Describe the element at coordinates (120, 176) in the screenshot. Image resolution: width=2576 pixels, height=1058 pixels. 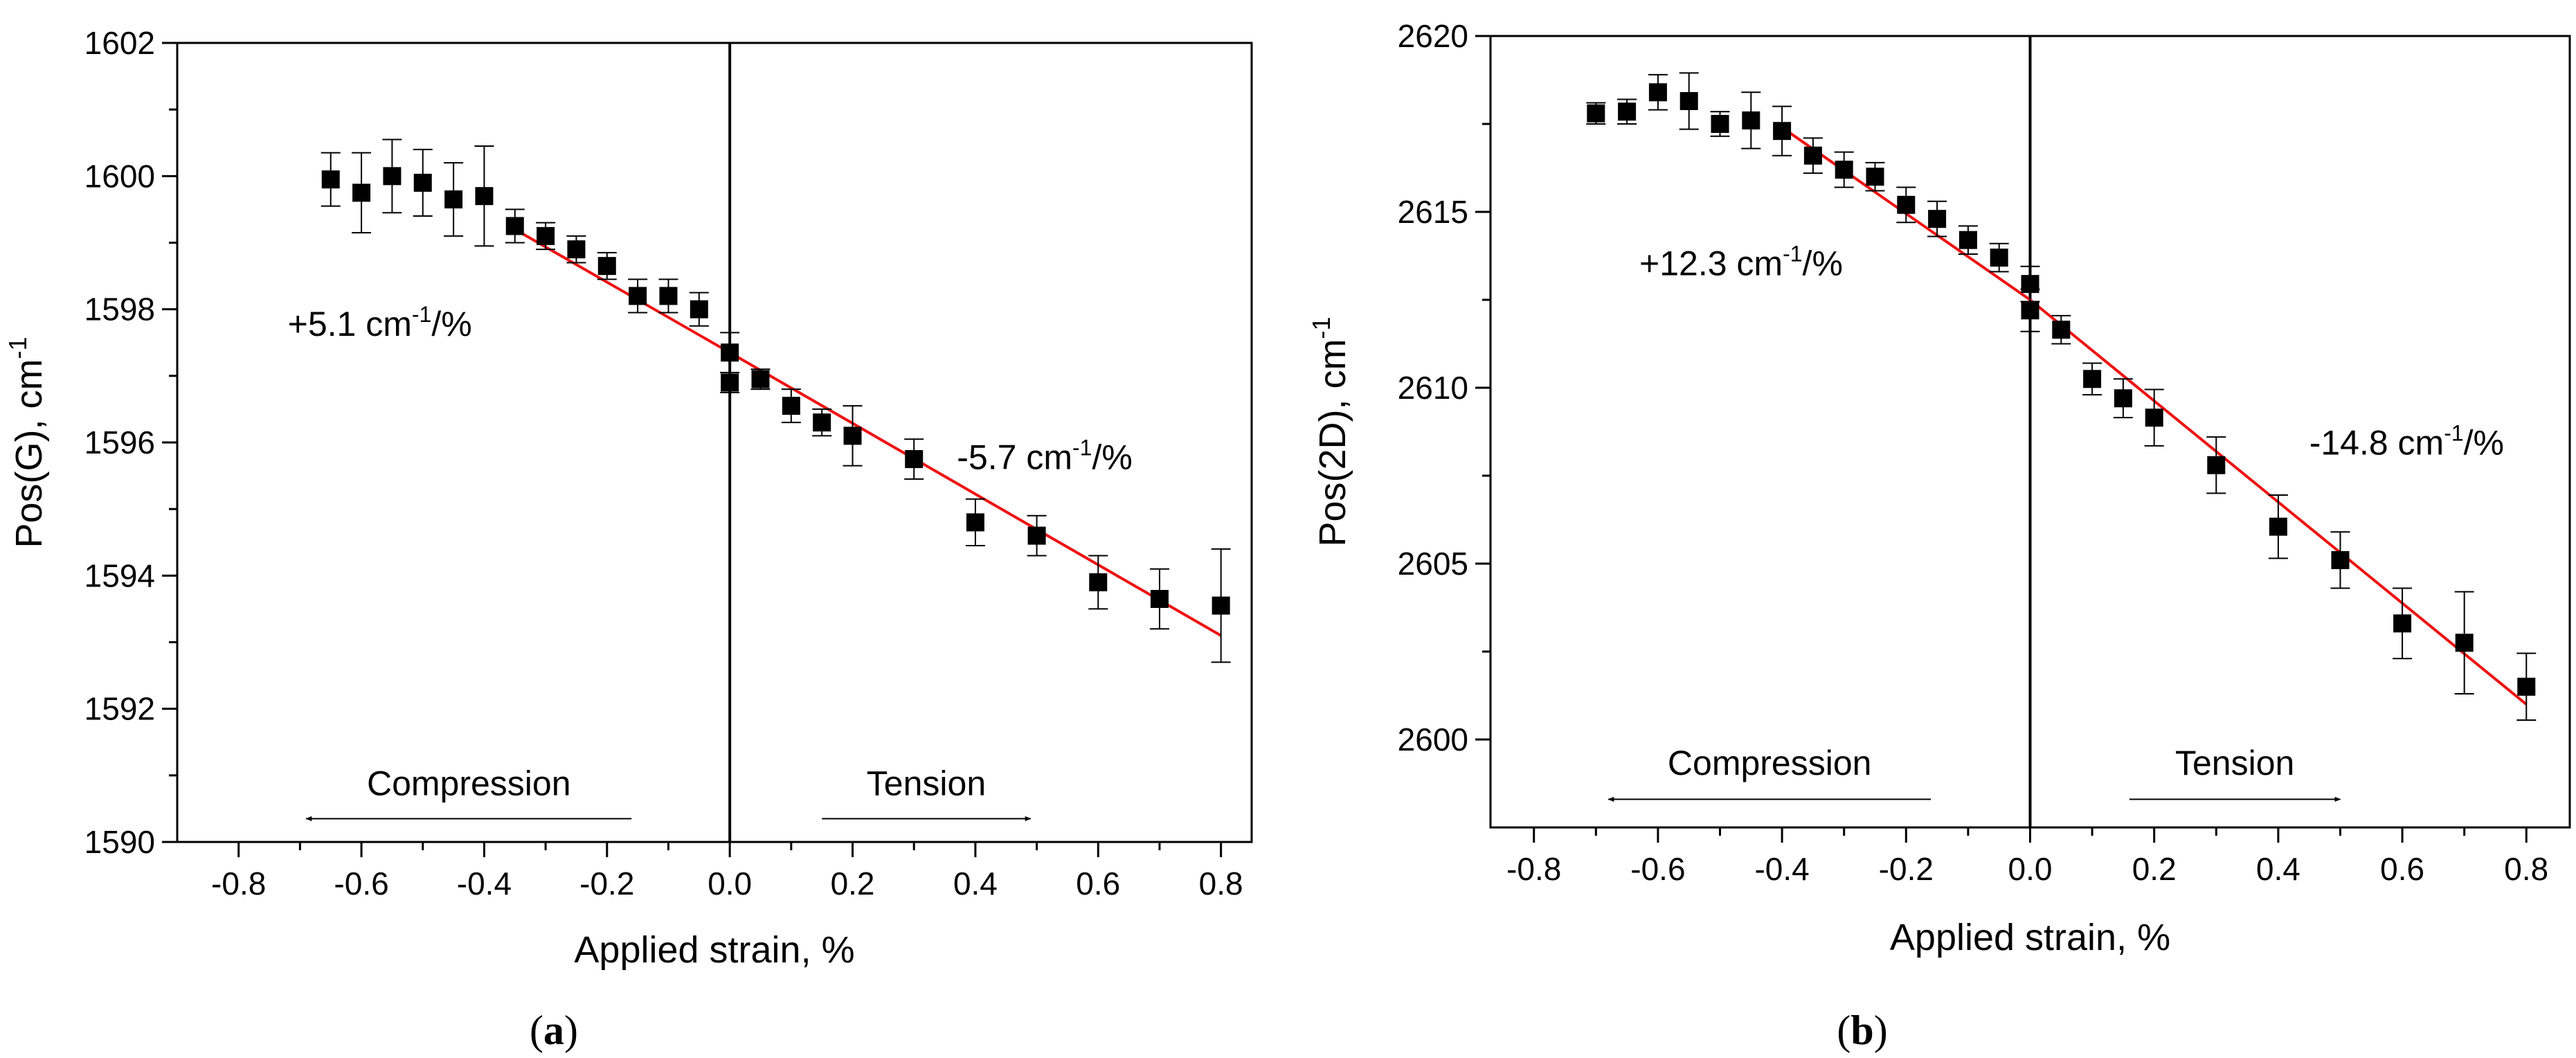
I see `y-tick-label: 1600` at that location.